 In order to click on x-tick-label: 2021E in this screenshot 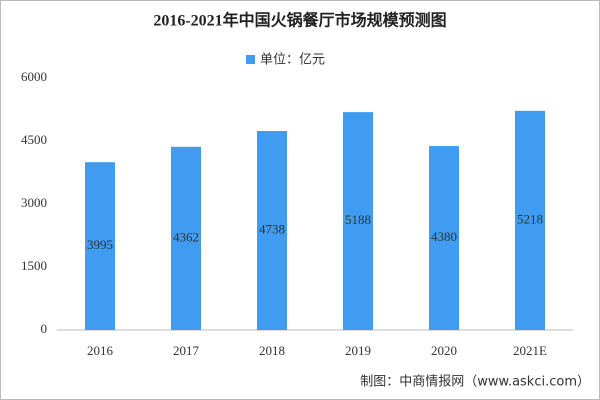, I will do `click(530, 350)`.